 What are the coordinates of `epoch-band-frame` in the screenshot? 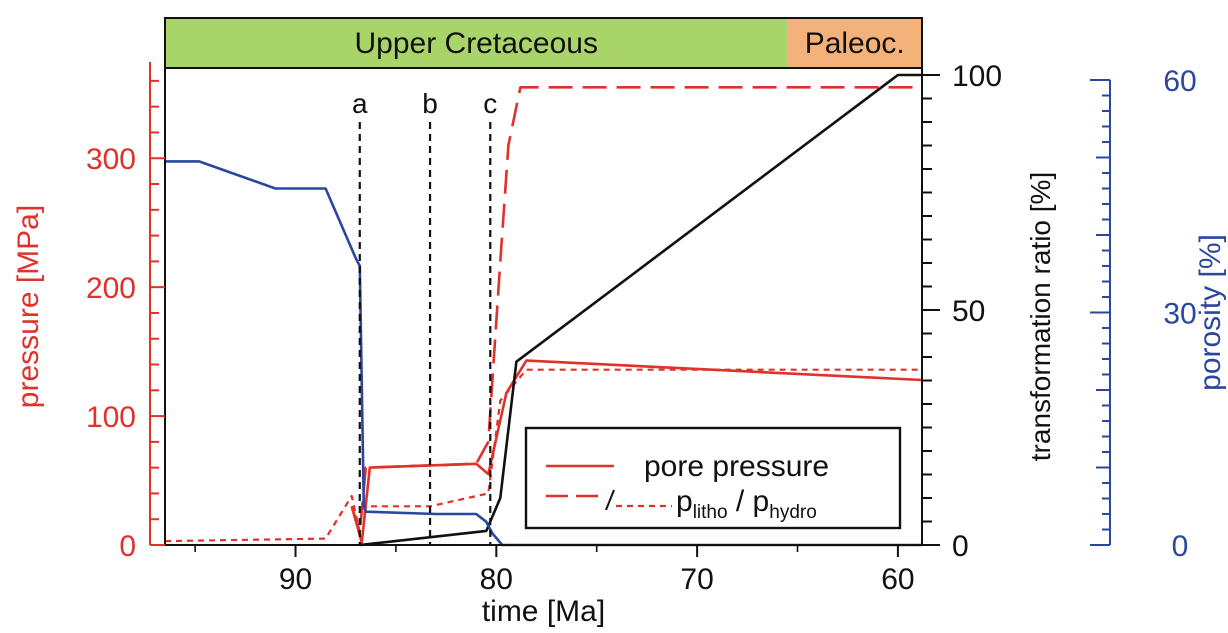 It's located at (543, 43).